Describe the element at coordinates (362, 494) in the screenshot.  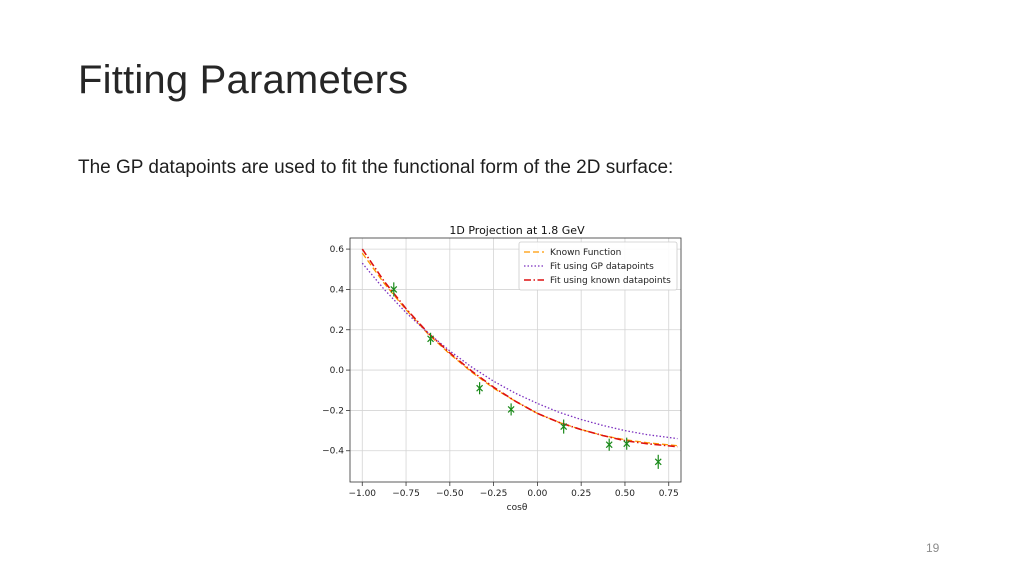
I see `x-tick-label: −1.00` at that location.